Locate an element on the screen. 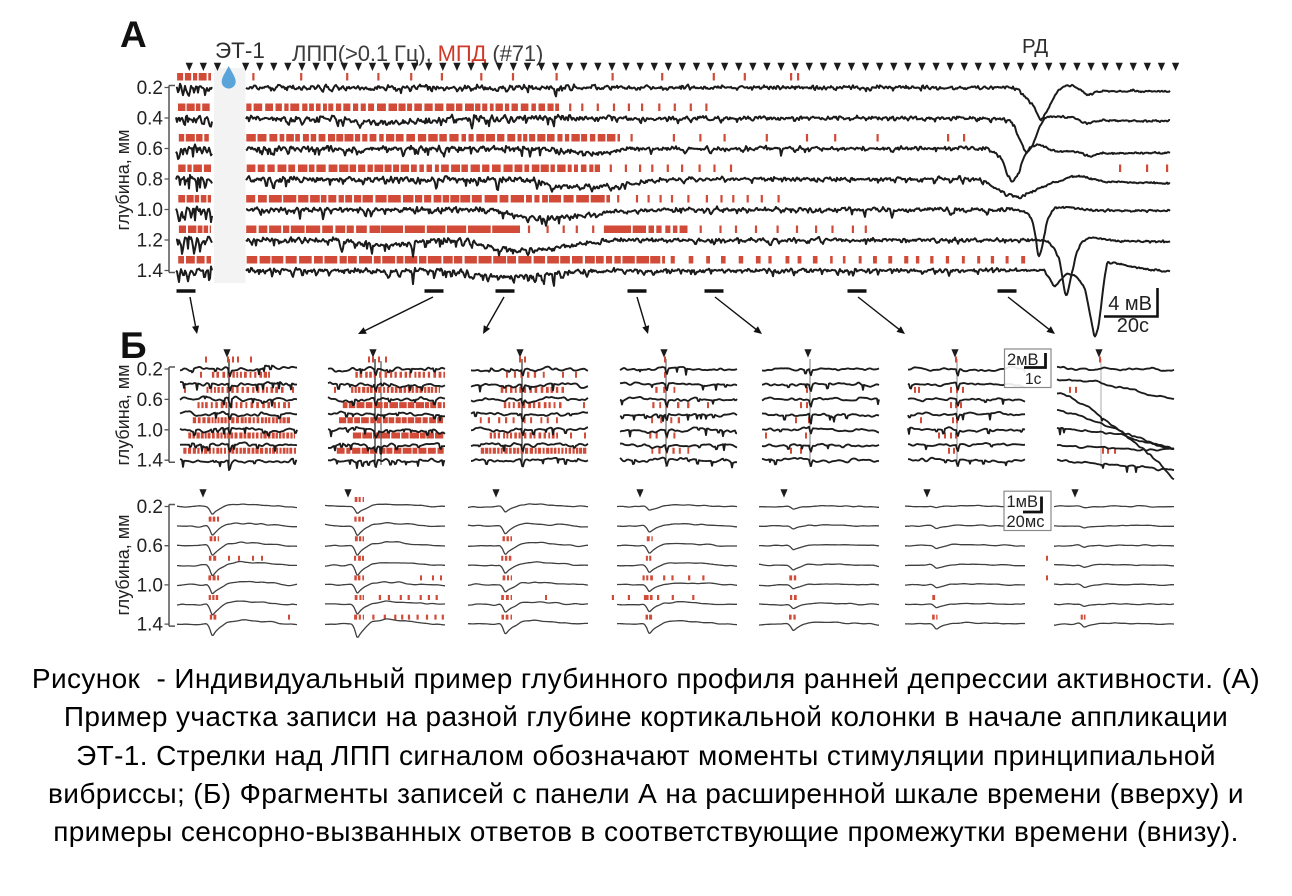  svg-text: 1мВ is located at coordinates (1023, 502).